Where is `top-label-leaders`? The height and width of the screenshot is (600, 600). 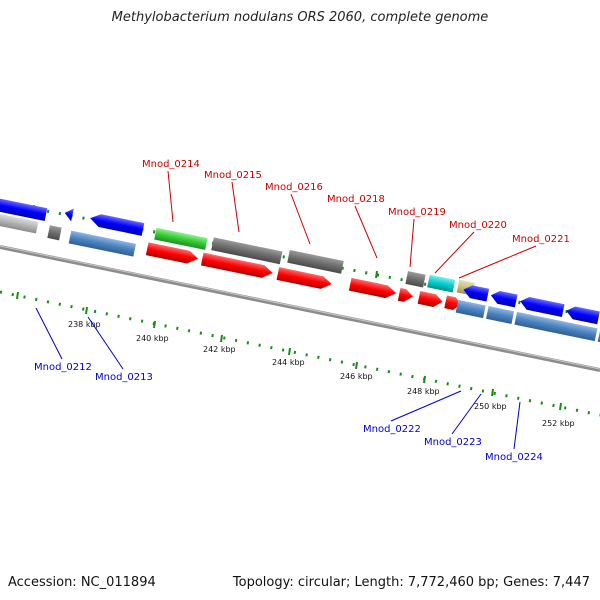 top-label-leaders is located at coordinates (352, 224).